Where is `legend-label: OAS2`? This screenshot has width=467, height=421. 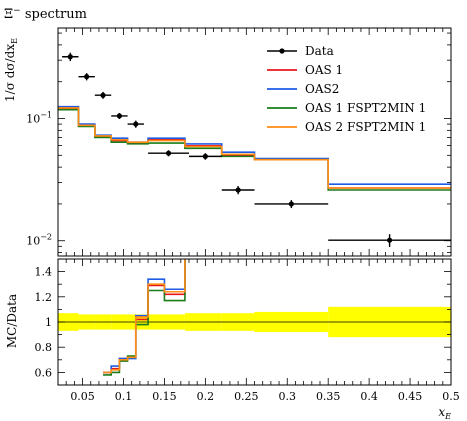 legend-label: OAS2 is located at coordinates (322, 89).